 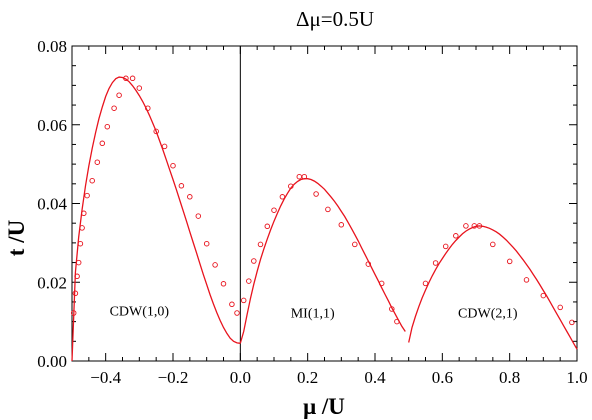 I want to click on y-tick-label: 0.06, so click(x=52, y=125).